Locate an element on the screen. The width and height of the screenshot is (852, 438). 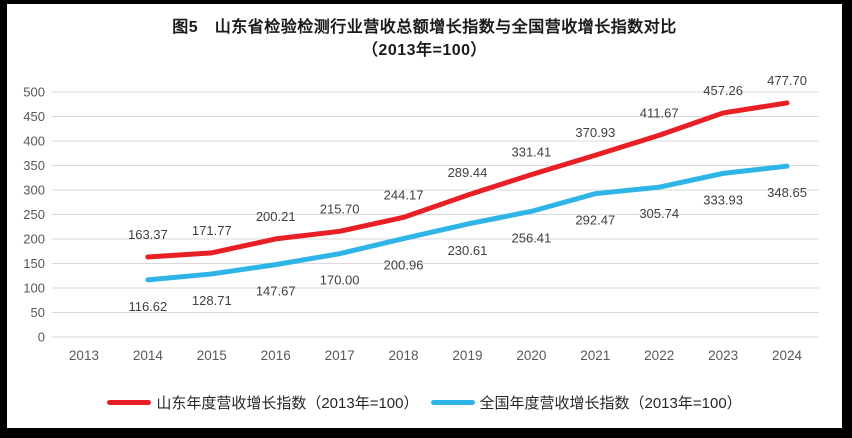
data-label: 457.26 is located at coordinates (723, 90).